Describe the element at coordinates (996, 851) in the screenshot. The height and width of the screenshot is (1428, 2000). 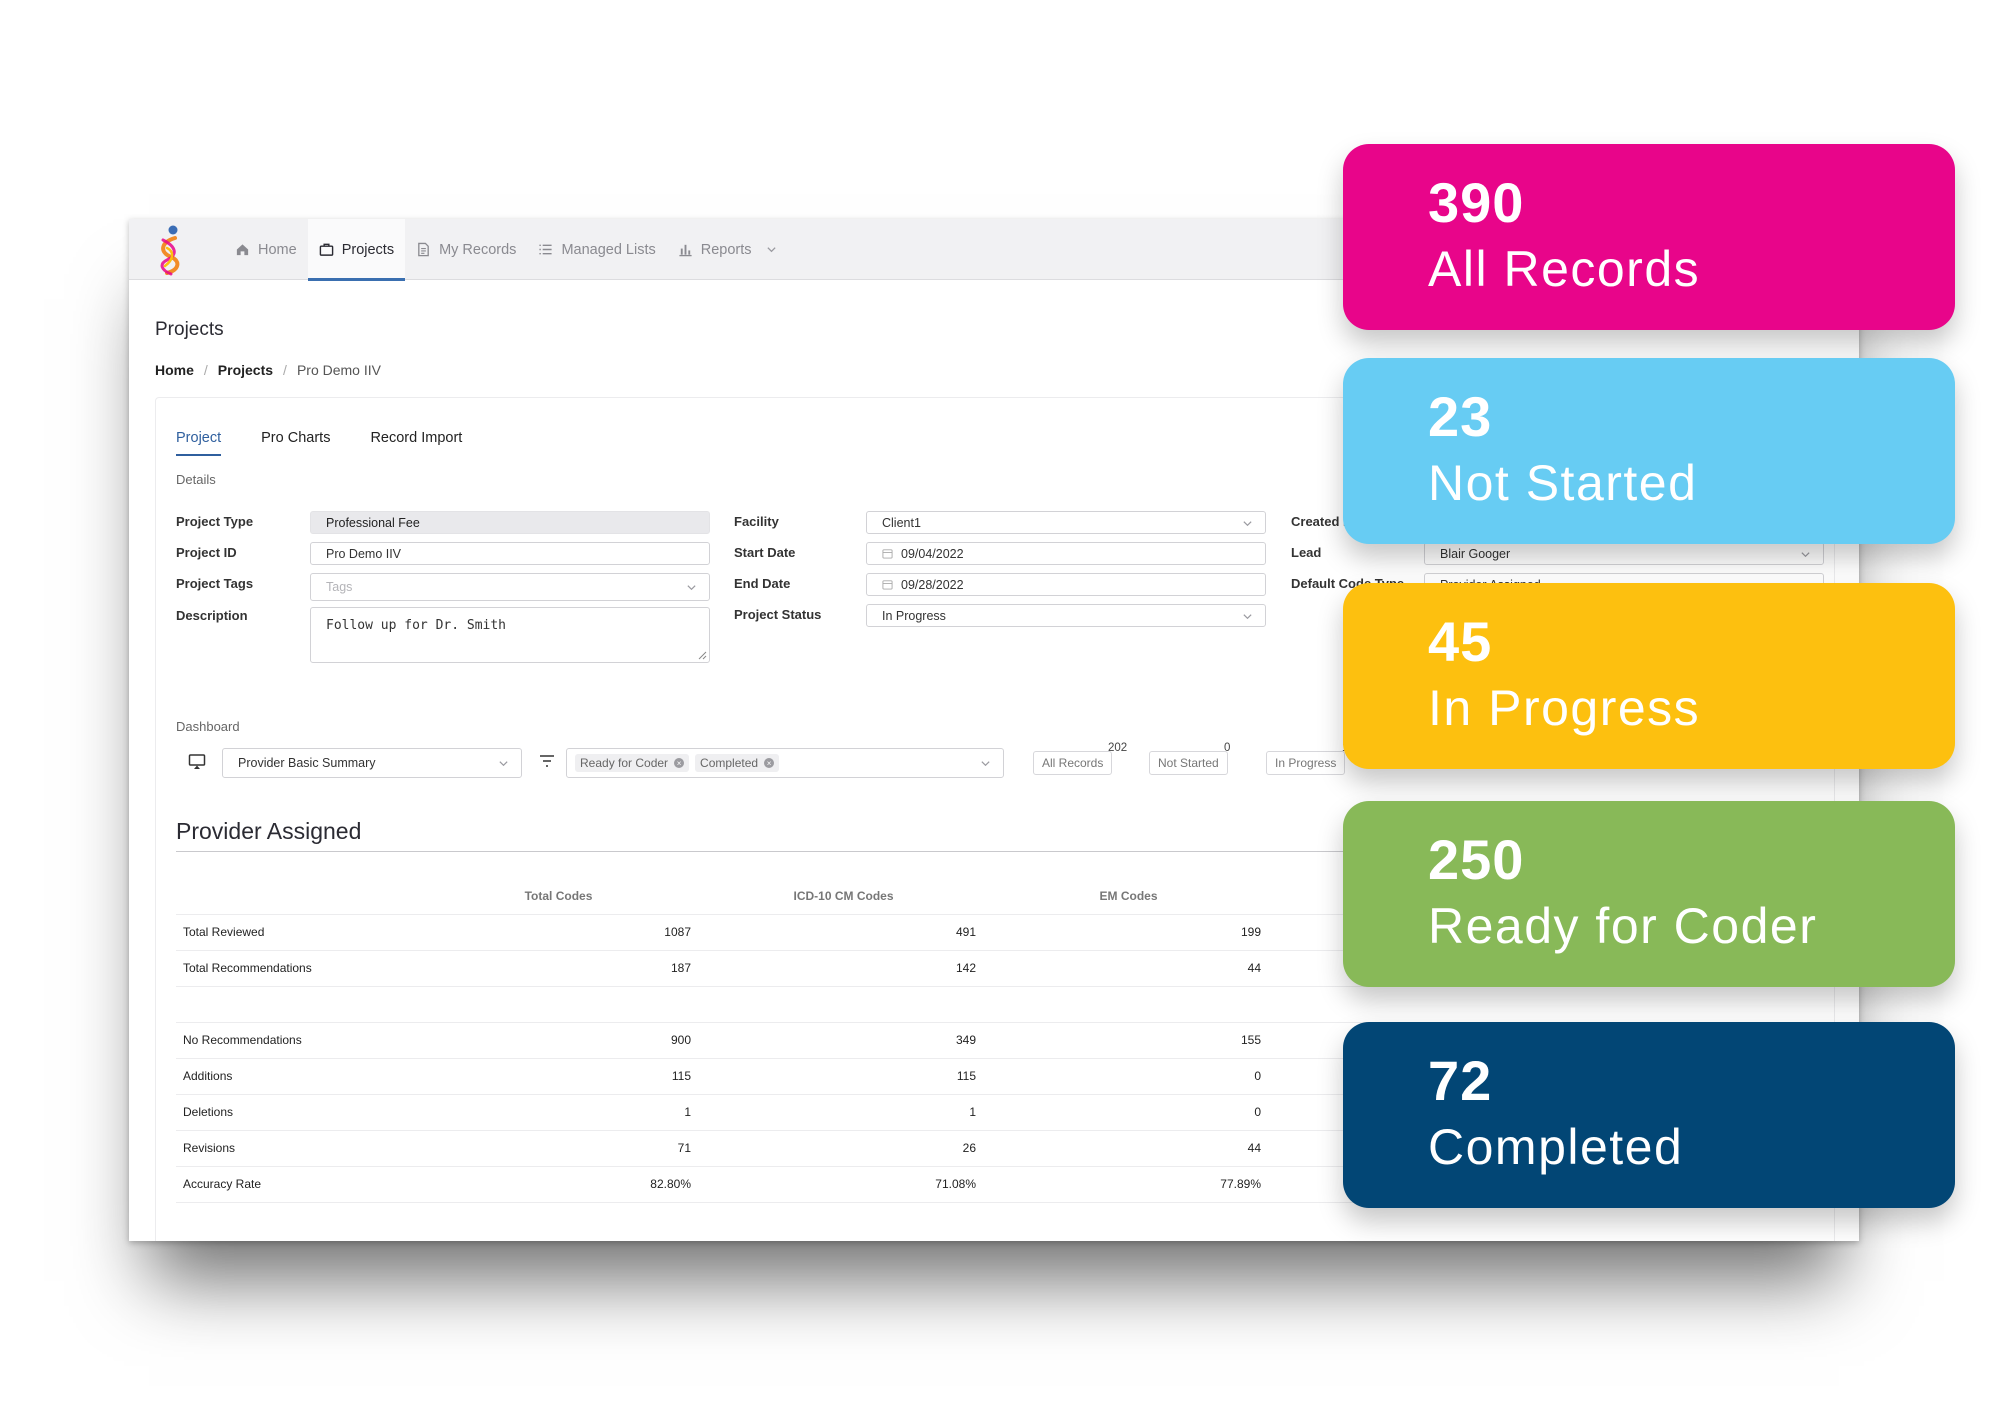
I see `divider` at that location.